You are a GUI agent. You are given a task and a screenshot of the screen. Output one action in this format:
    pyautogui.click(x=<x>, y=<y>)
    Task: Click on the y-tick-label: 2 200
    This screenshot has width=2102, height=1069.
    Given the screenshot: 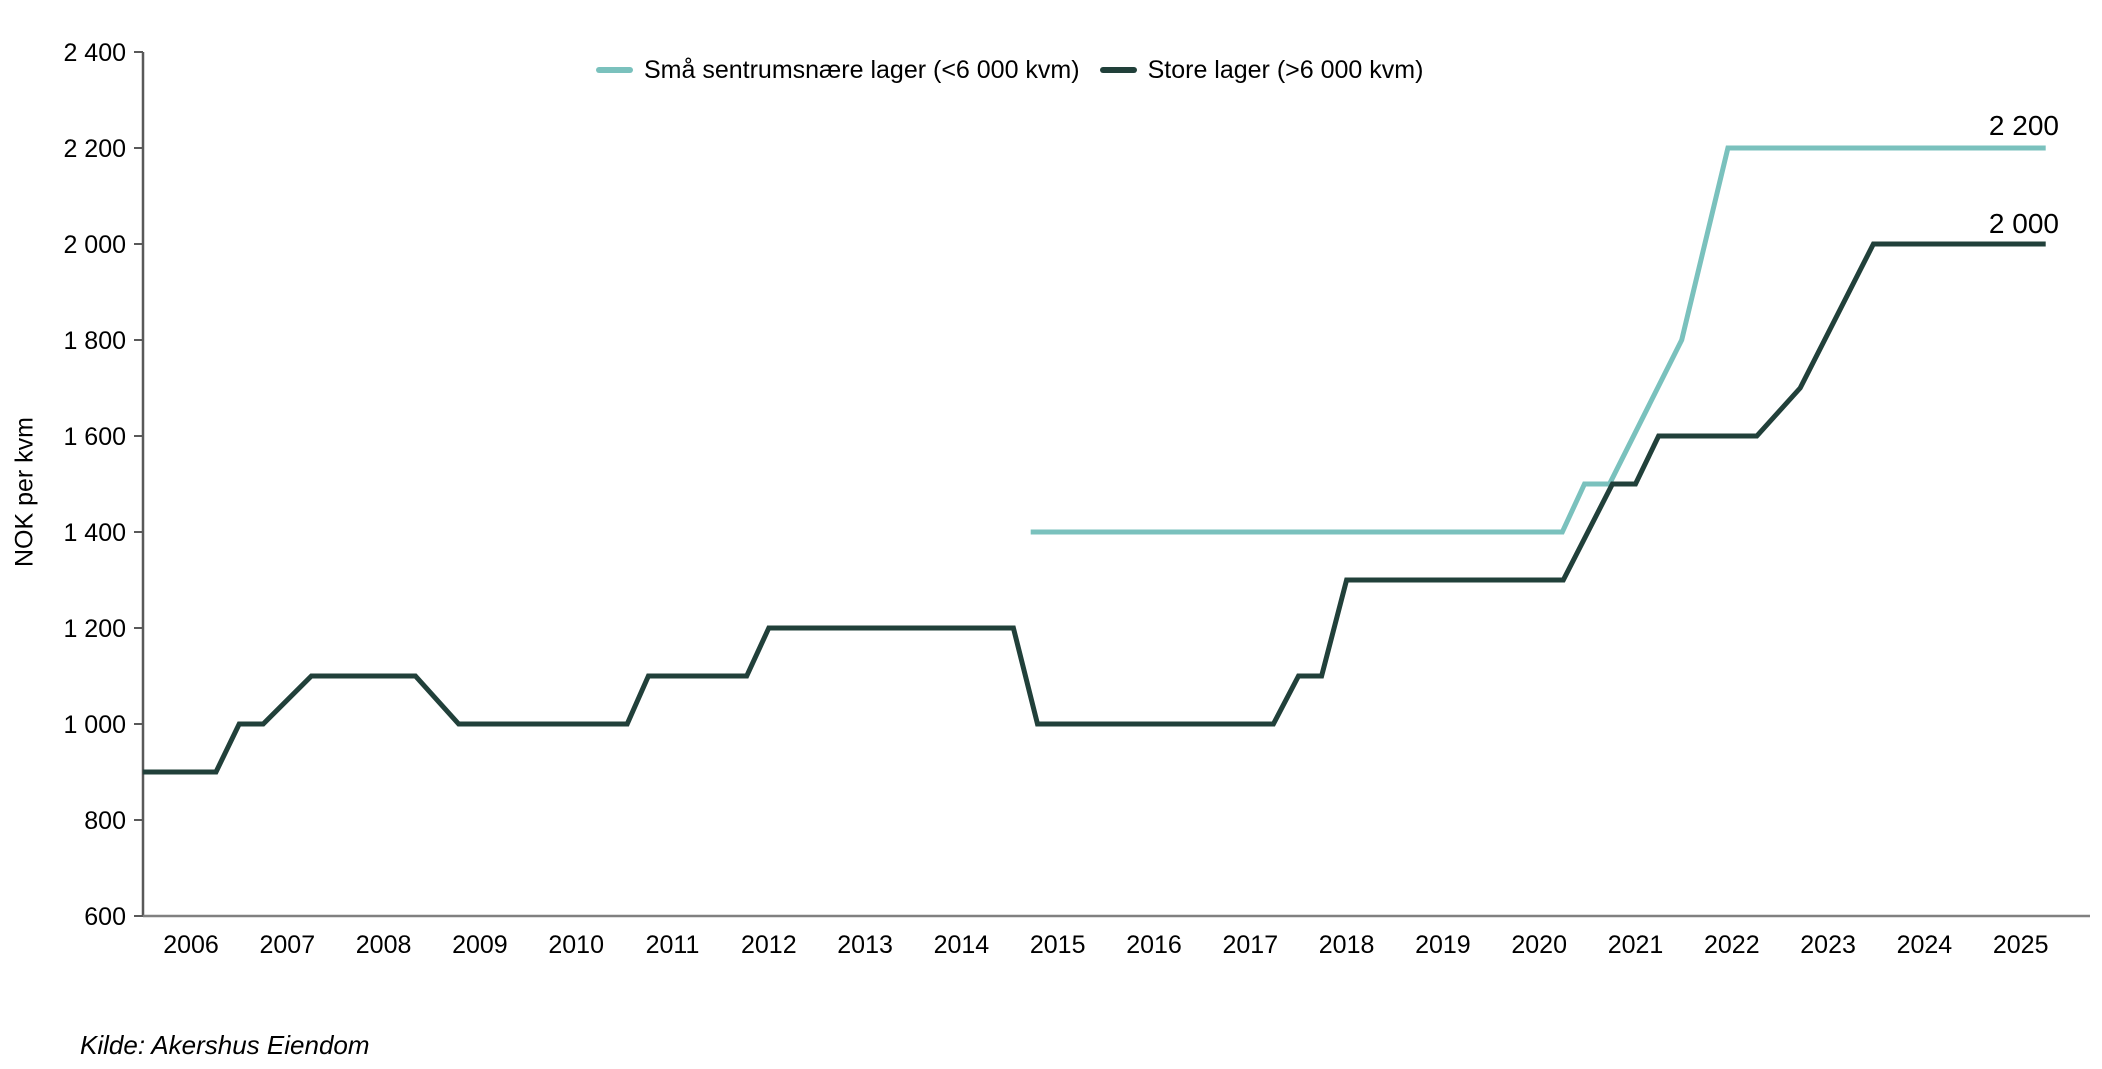 What is the action you would take?
    pyautogui.click(x=94, y=149)
    